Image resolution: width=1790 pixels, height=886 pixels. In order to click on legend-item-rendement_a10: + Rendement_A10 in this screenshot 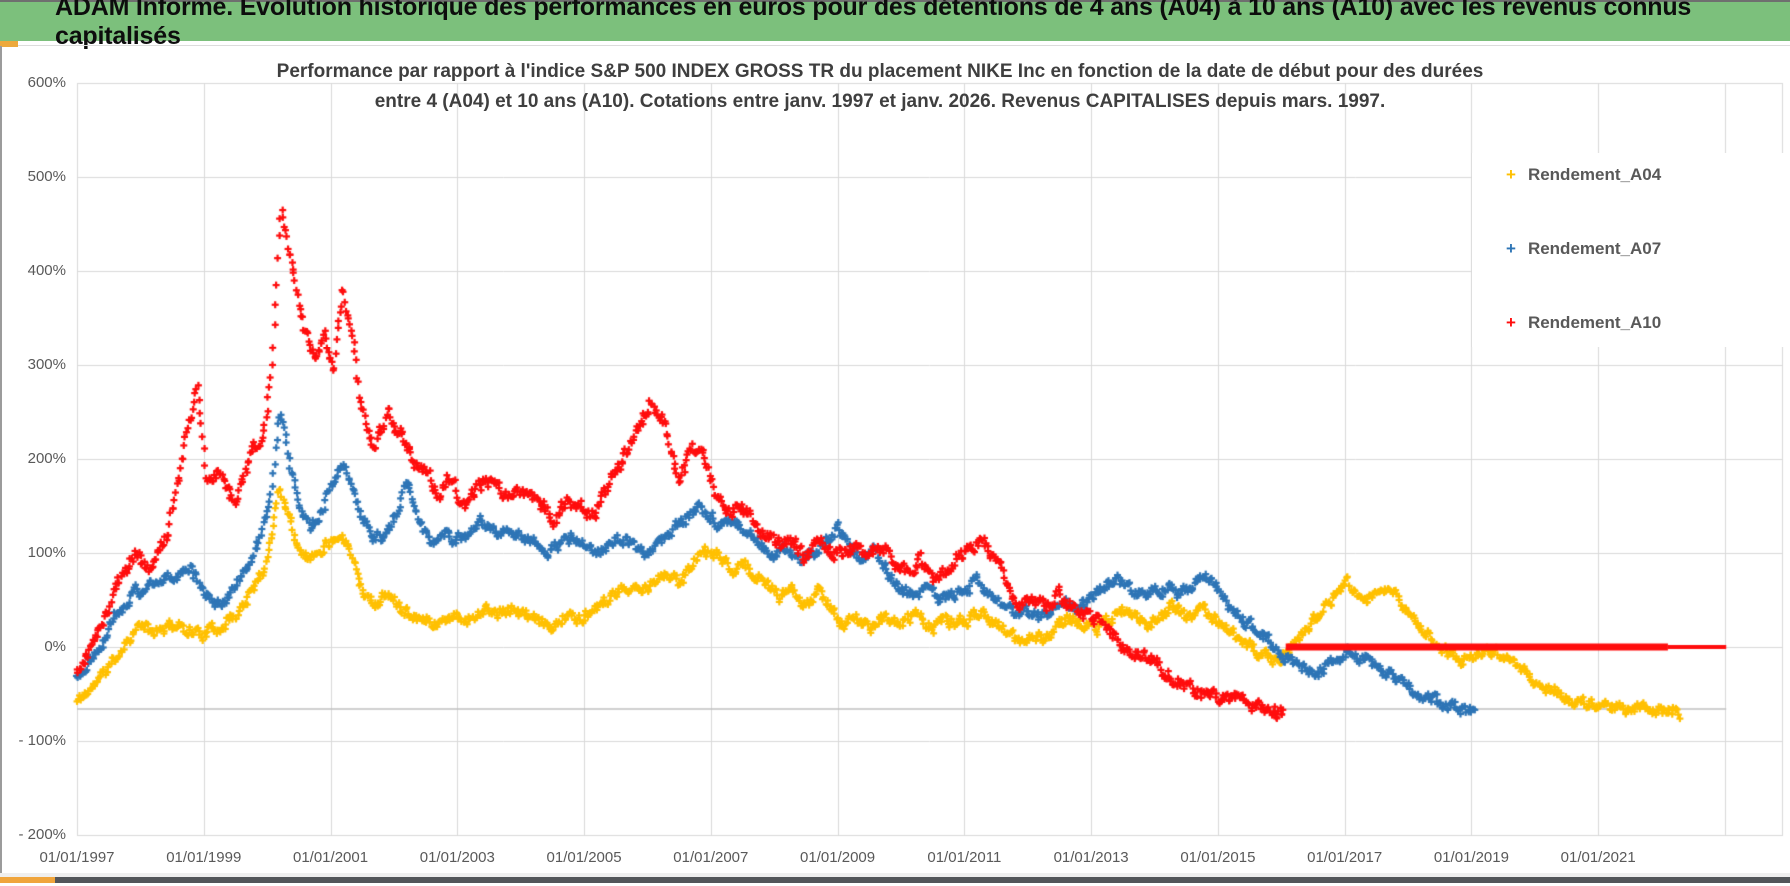, I will do `click(1645, 323)`.